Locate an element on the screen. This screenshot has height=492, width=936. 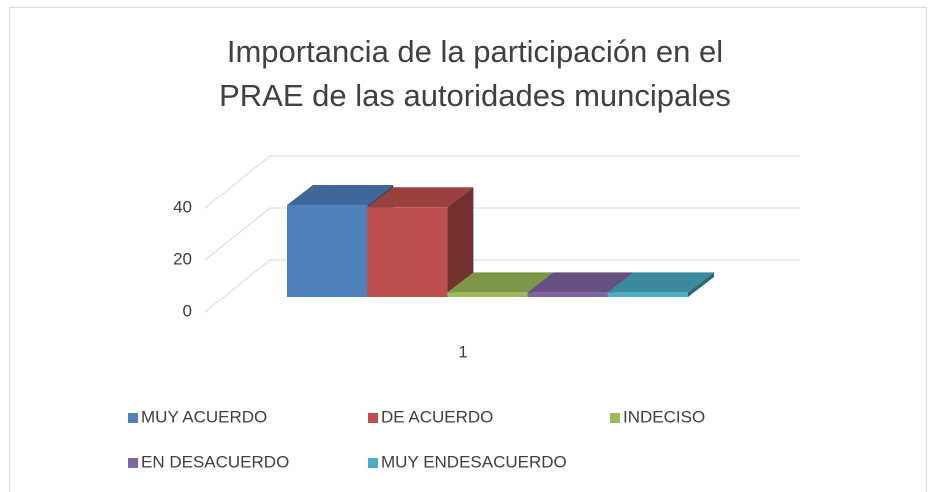
y-tick-label: 20 is located at coordinates (182, 258).